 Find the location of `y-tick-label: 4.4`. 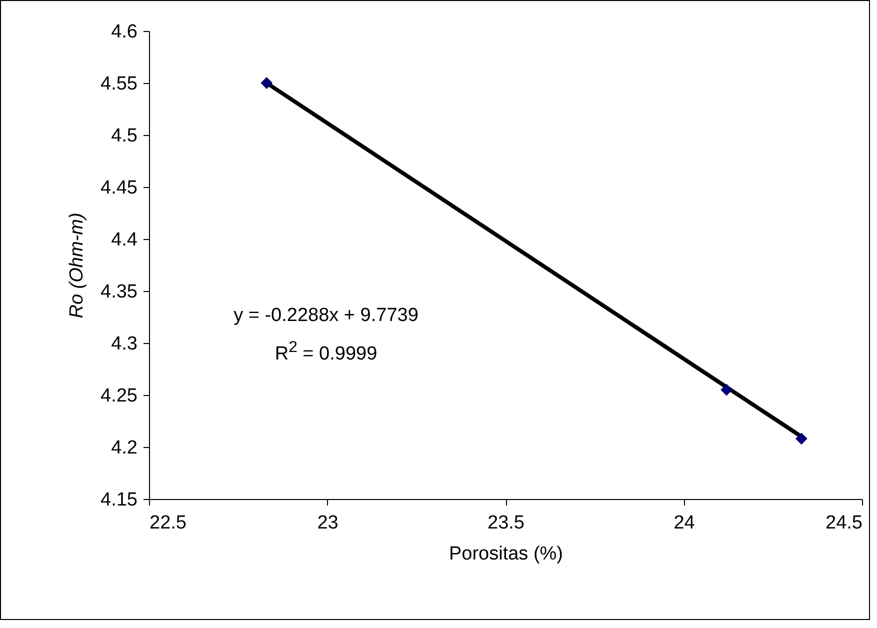

y-tick-label: 4.4 is located at coordinates (124, 240).